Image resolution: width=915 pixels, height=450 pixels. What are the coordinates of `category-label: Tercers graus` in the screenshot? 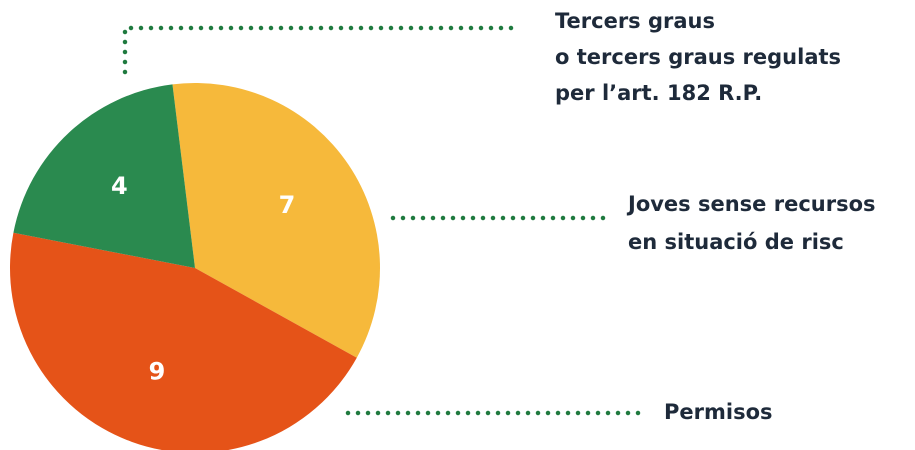 It's located at (635, 21).